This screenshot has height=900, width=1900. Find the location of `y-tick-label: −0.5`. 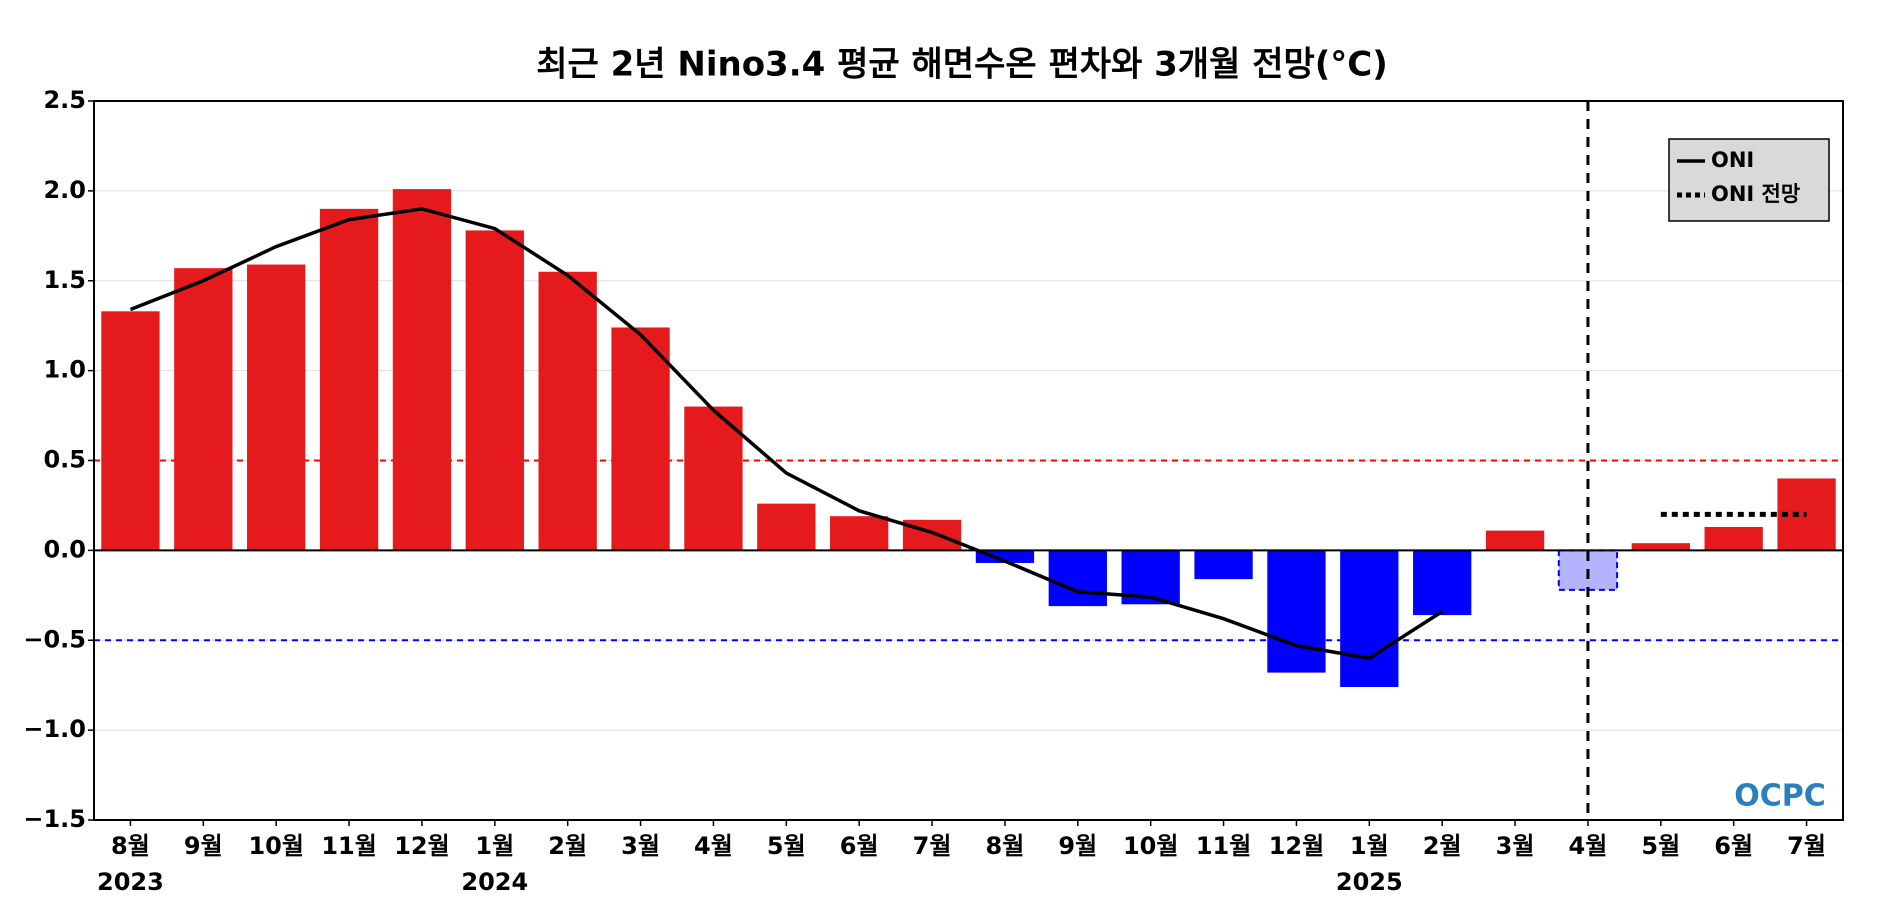

y-tick-label: −0.5 is located at coordinates (54, 639).